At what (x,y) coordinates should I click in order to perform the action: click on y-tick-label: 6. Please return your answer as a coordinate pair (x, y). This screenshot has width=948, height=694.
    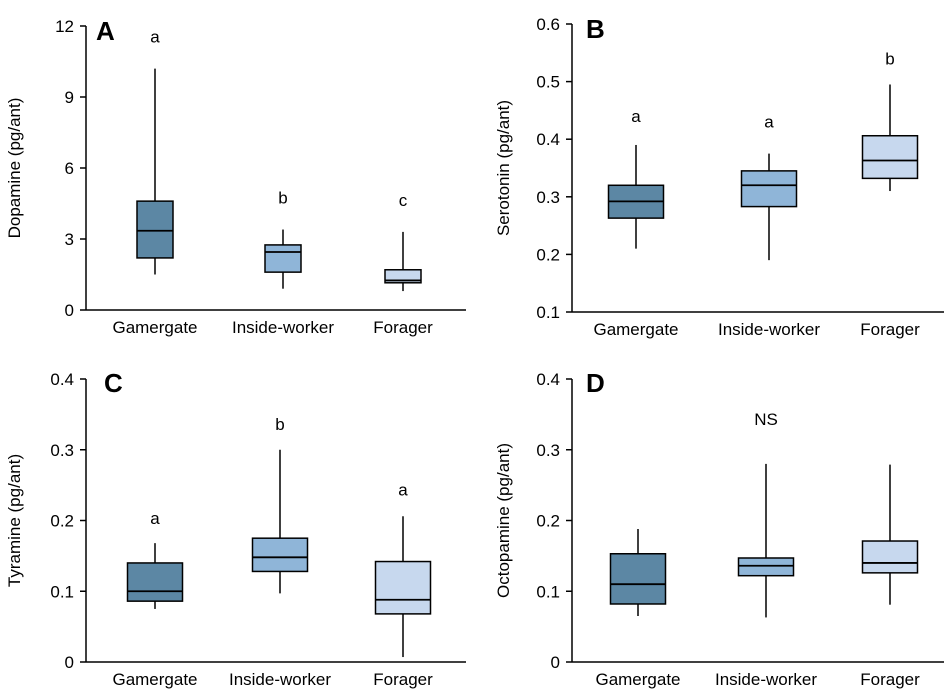
    Looking at the image, I should click on (69, 168).